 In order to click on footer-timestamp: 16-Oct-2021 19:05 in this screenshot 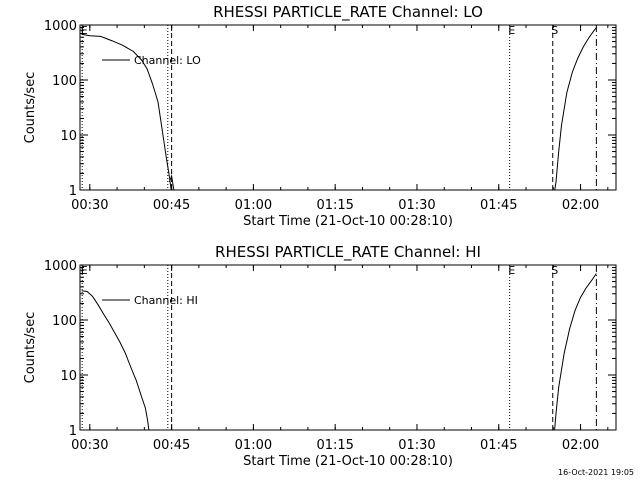, I will do `click(596, 472)`.